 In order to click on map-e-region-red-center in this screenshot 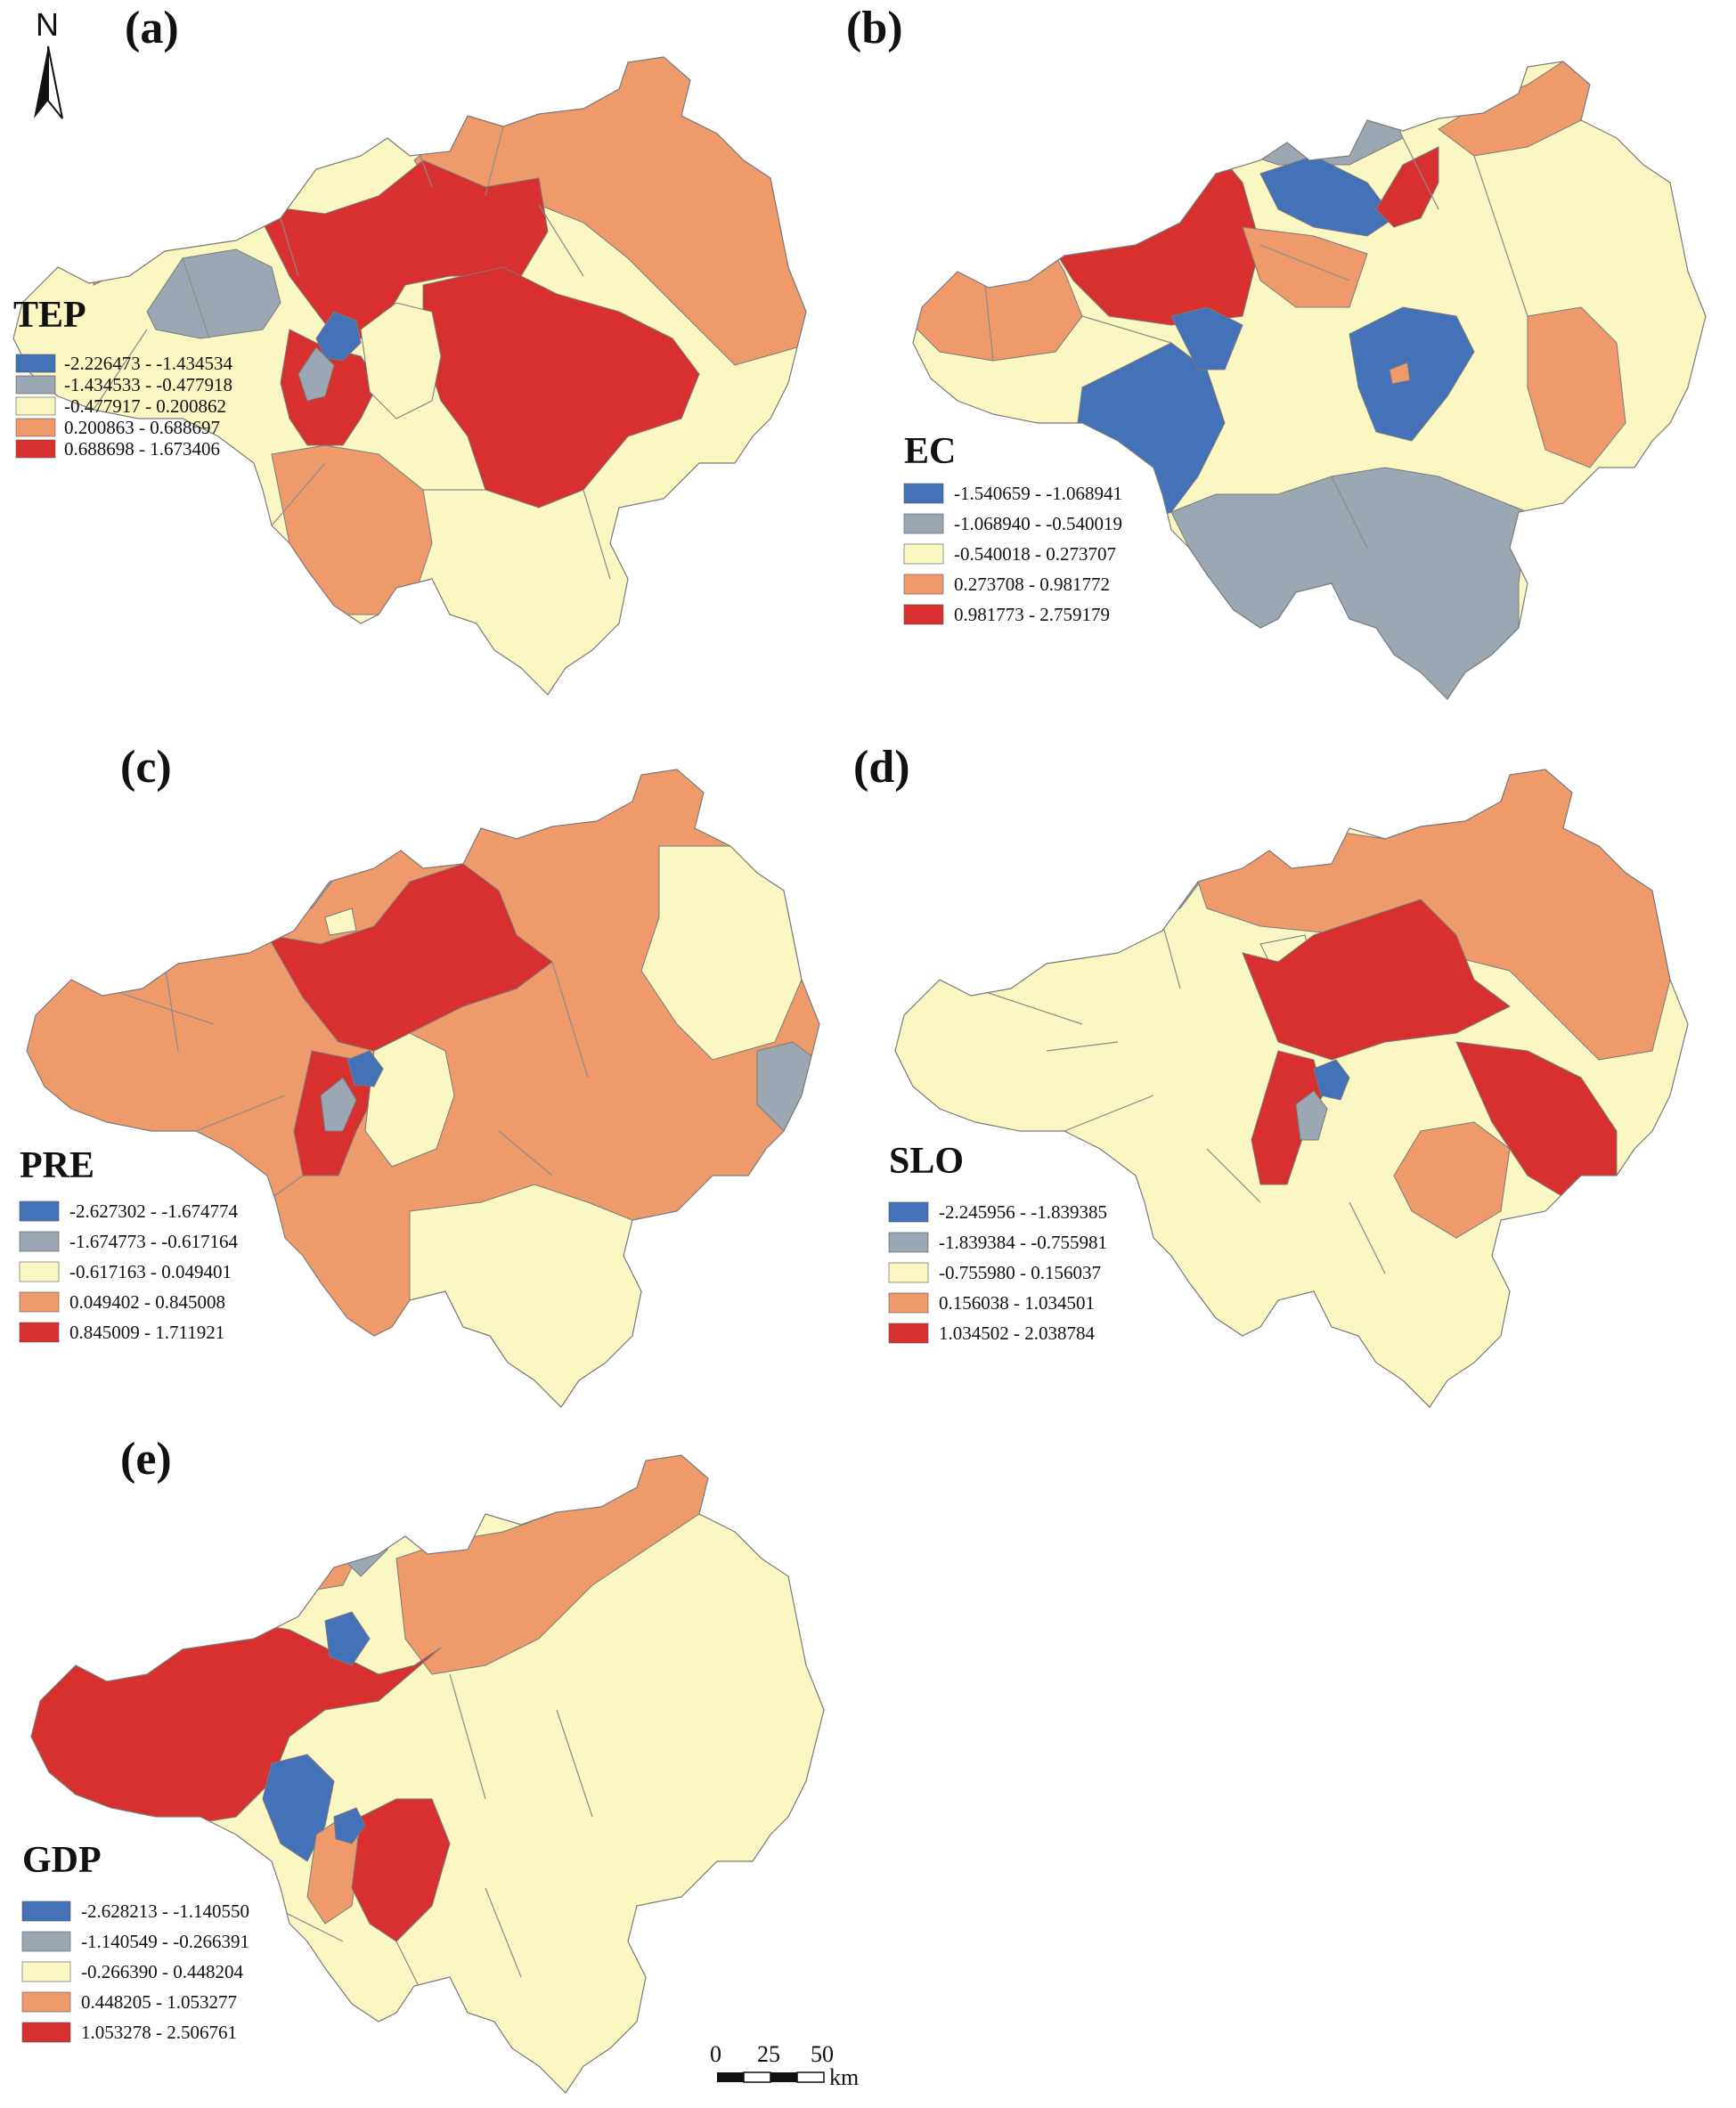, I will do `click(401, 1870)`.